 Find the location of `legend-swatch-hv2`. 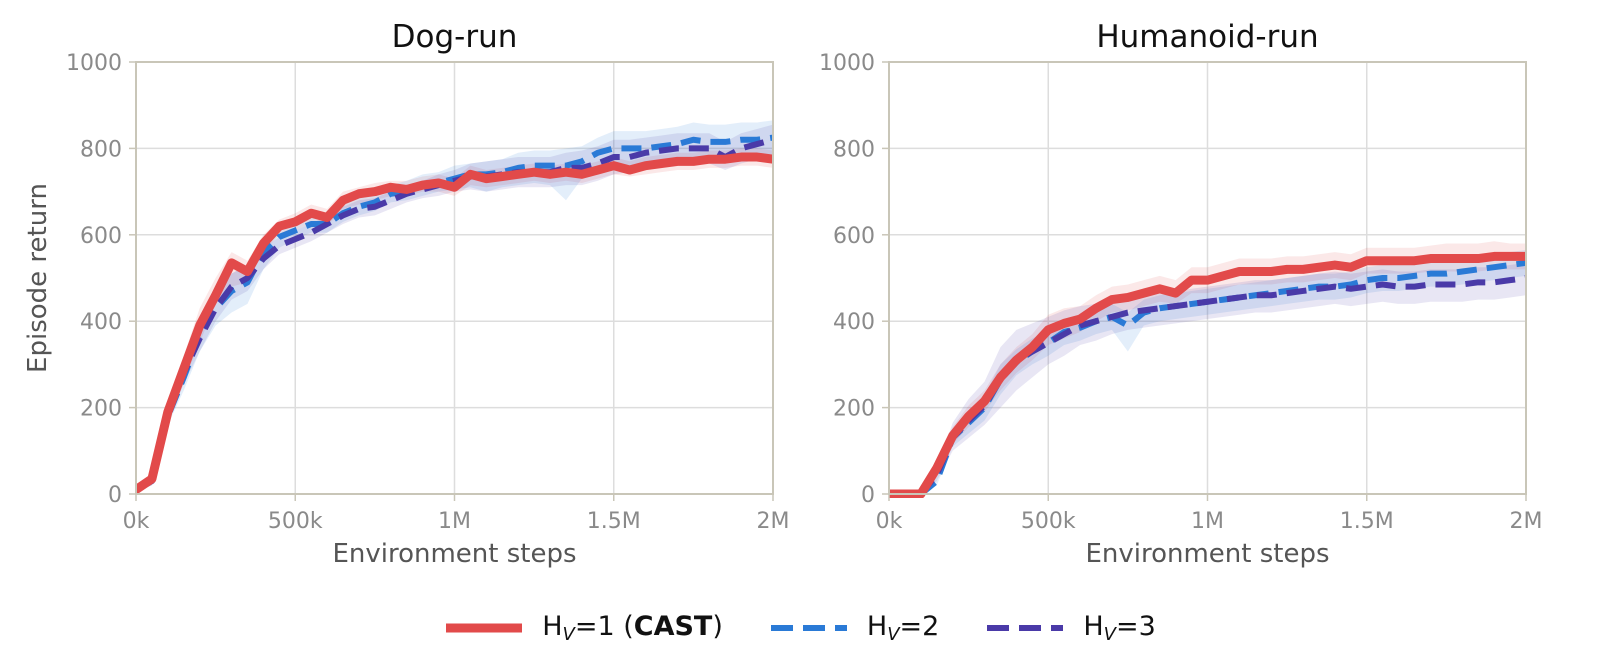

legend-swatch-hv2 is located at coordinates (808, 628).